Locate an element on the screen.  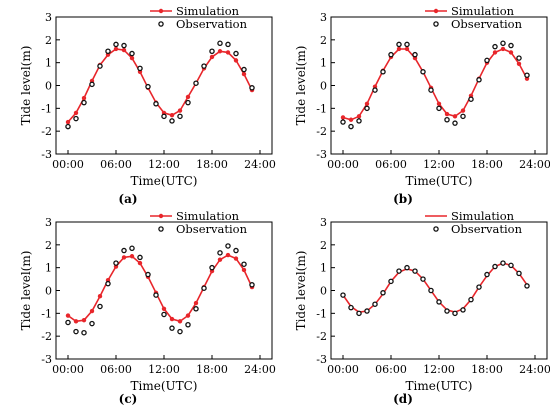
panel-caption: (a) is located at coordinates (127, 199).